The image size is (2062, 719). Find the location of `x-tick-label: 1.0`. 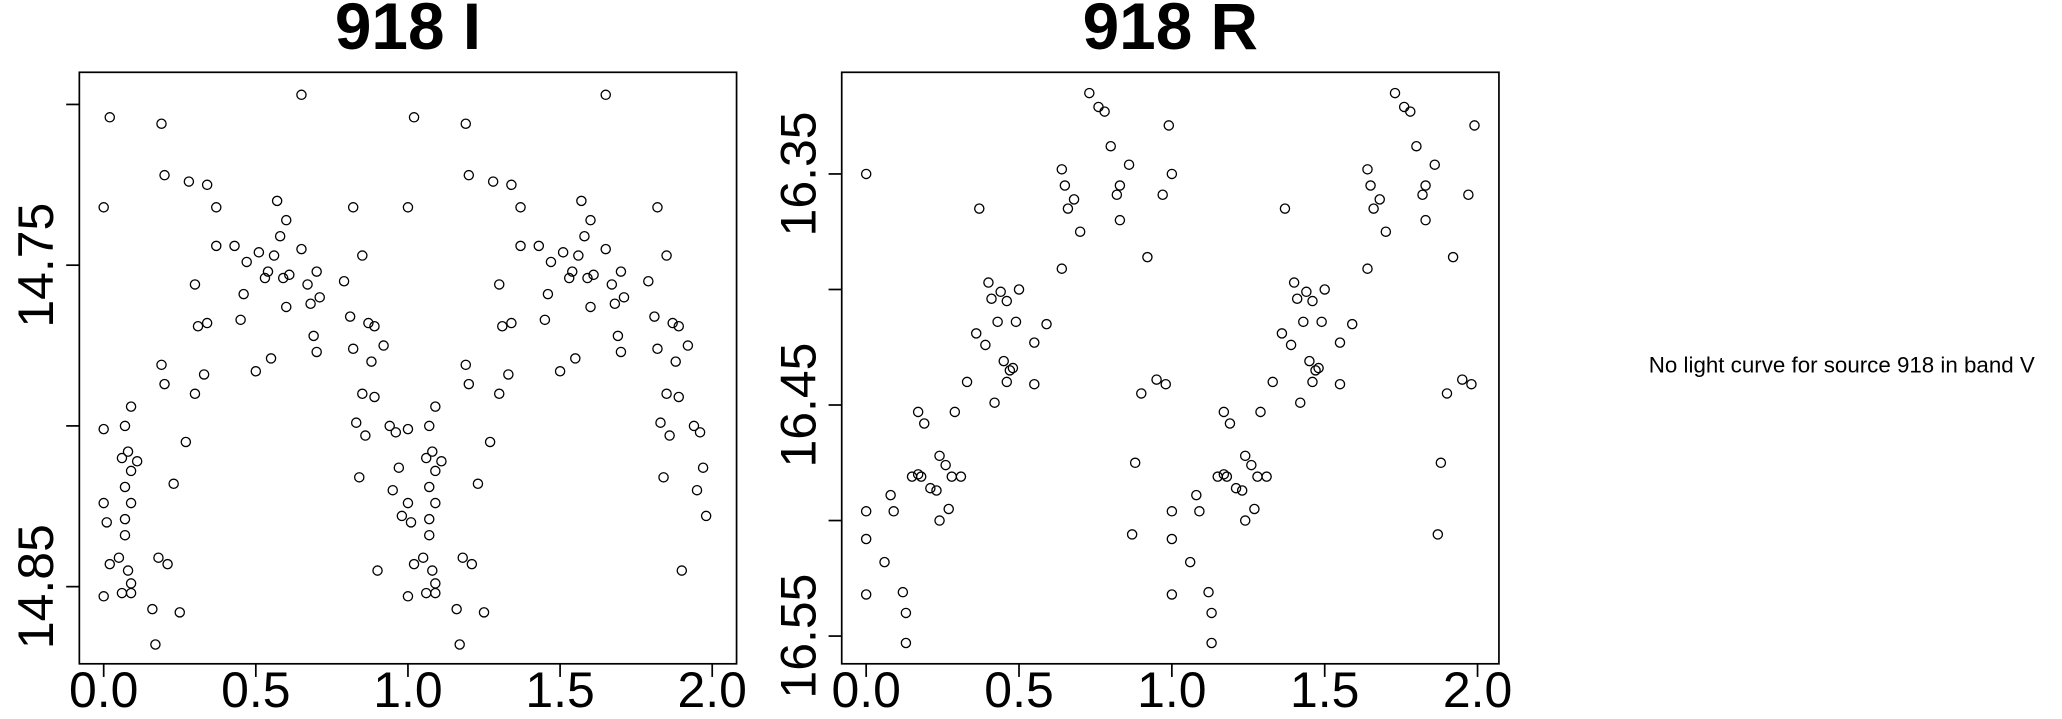

x-tick-label: 1.0 is located at coordinates (407, 690).